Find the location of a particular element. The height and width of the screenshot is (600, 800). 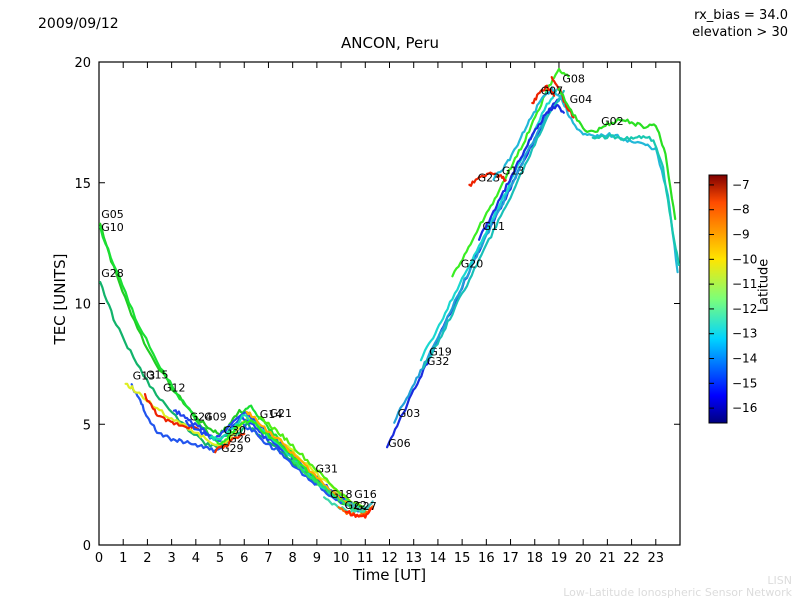

series-G15 is located at coordinates (245, 446).